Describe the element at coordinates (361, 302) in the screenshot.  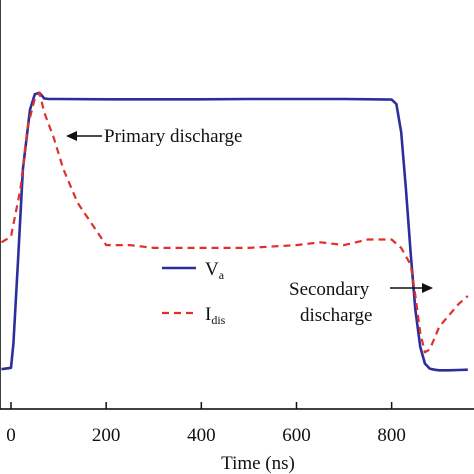
I see `annotation-secondary-discharge: Secondary discharge` at that location.